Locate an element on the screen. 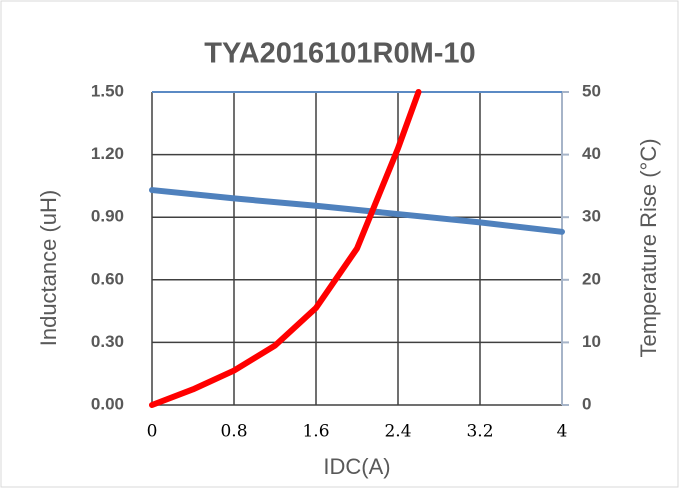 The image size is (679, 488). y2-tick-label: 30 is located at coordinates (591, 216).